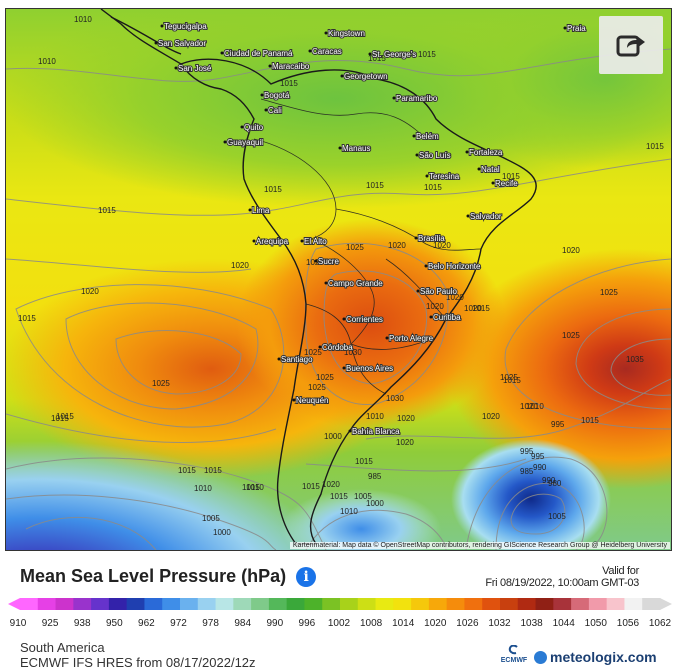  Describe the element at coordinates (146, 623) in the screenshot. I see `legend-tick: 962` at that location.